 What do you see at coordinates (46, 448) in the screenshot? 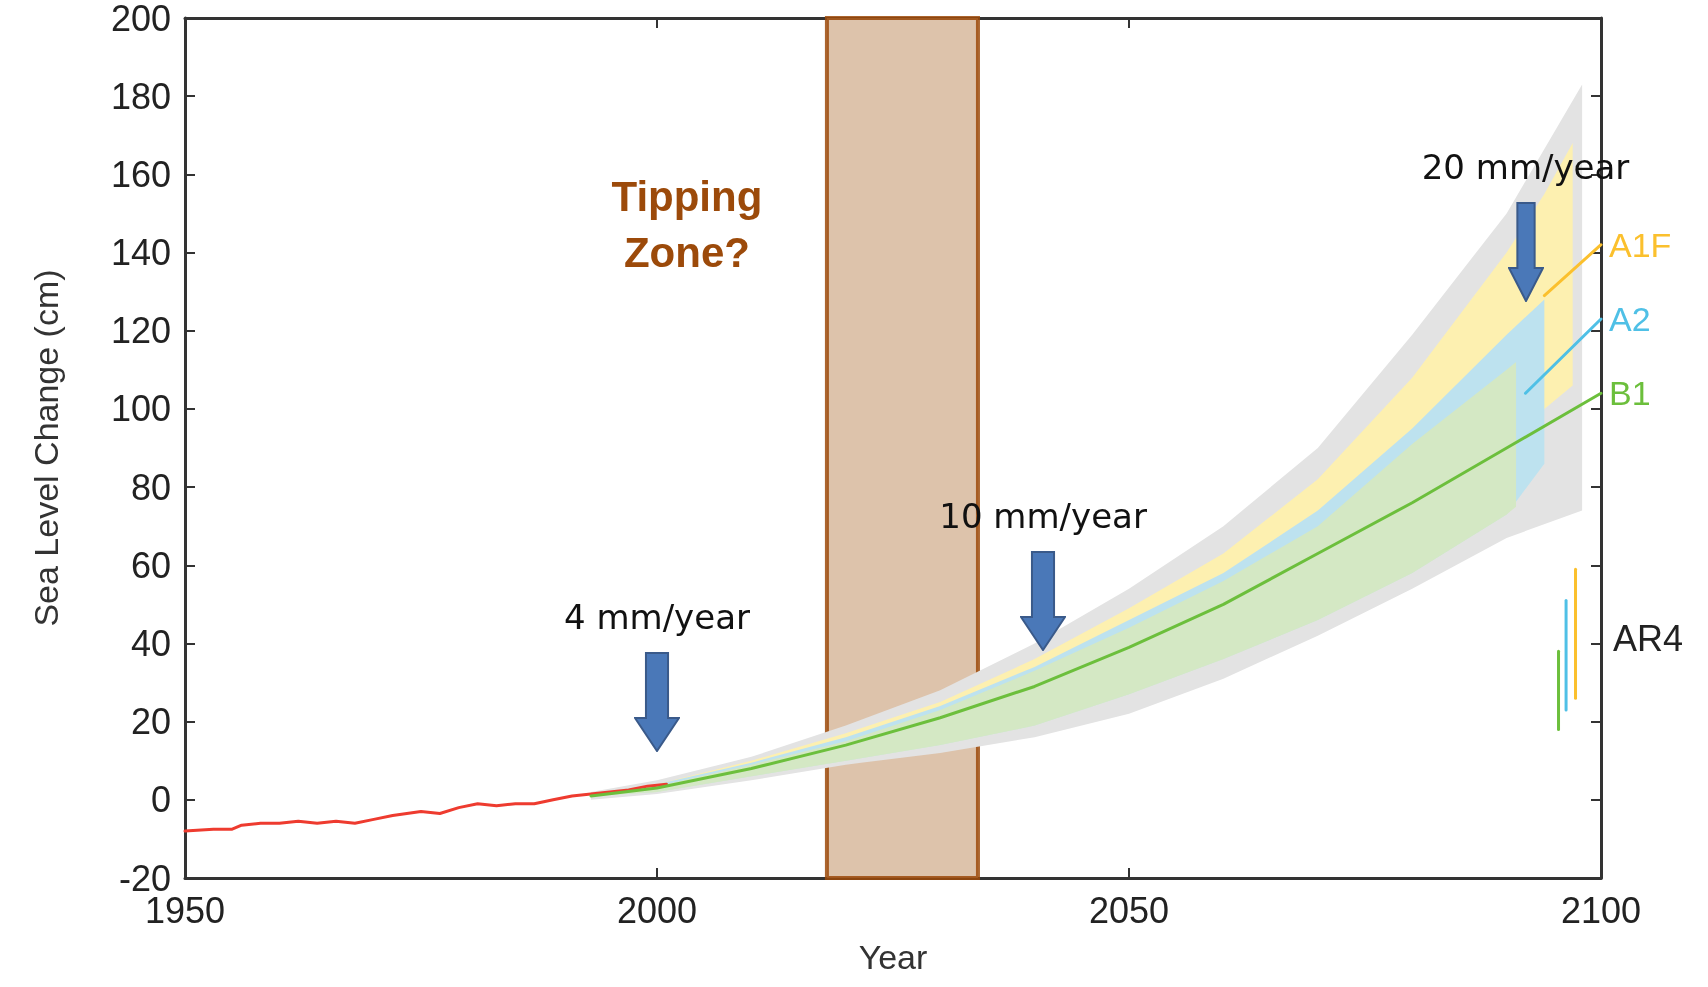
I see `y-axis-title: Sea Level Change (cm)` at bounding box center [46, 448].